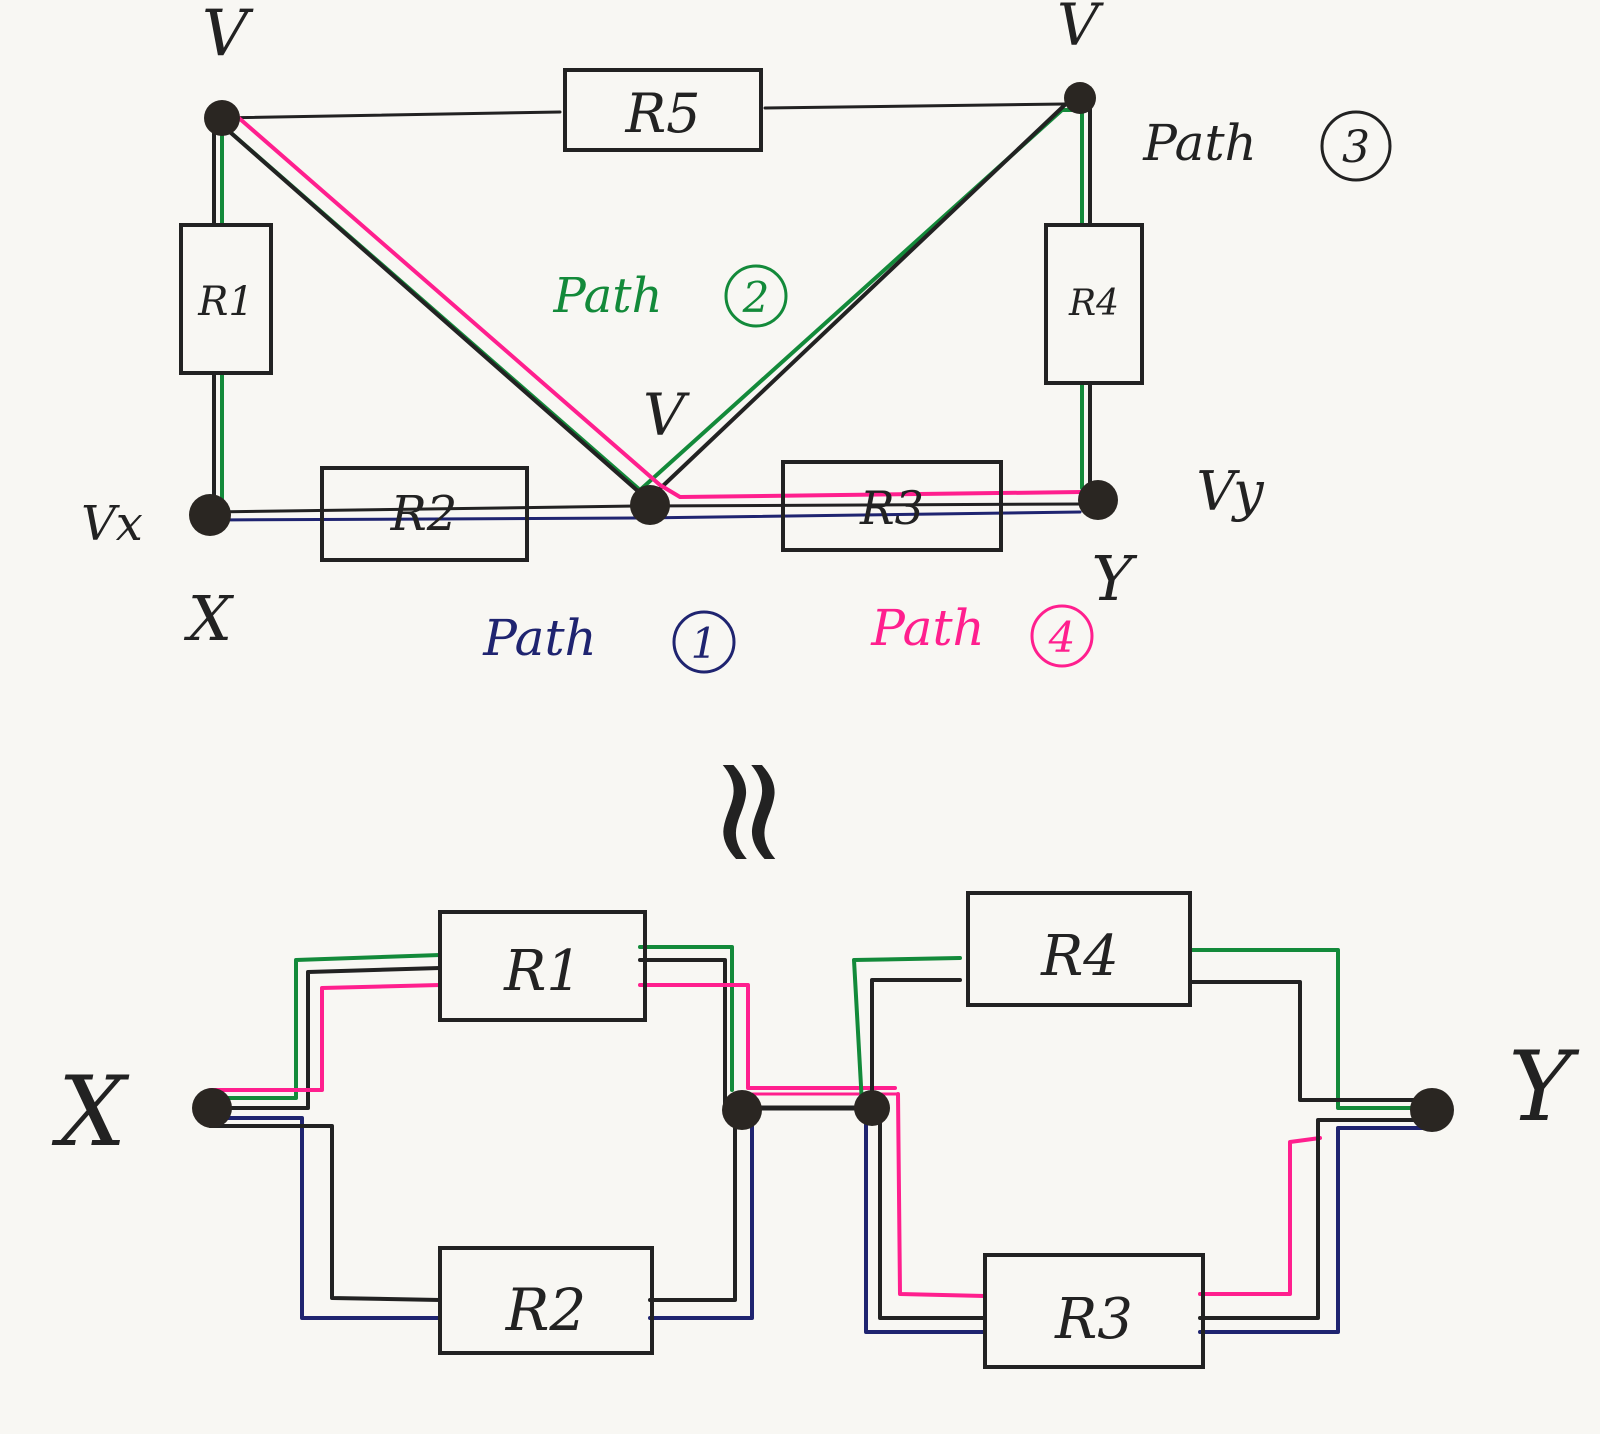 Image resolution: width=1600 pixels, height=1434 pixels. I want to click on bottom-path1-left, so click(481, 1216).